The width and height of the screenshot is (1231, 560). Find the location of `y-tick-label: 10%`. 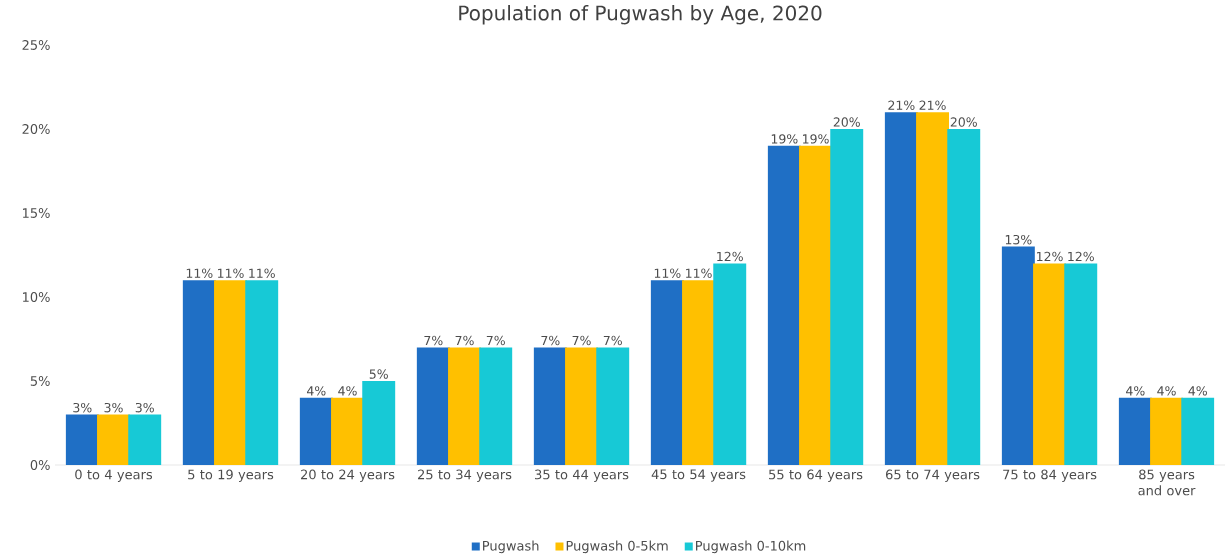

y-tick-label: 10% is located at coordinates (36, 297).